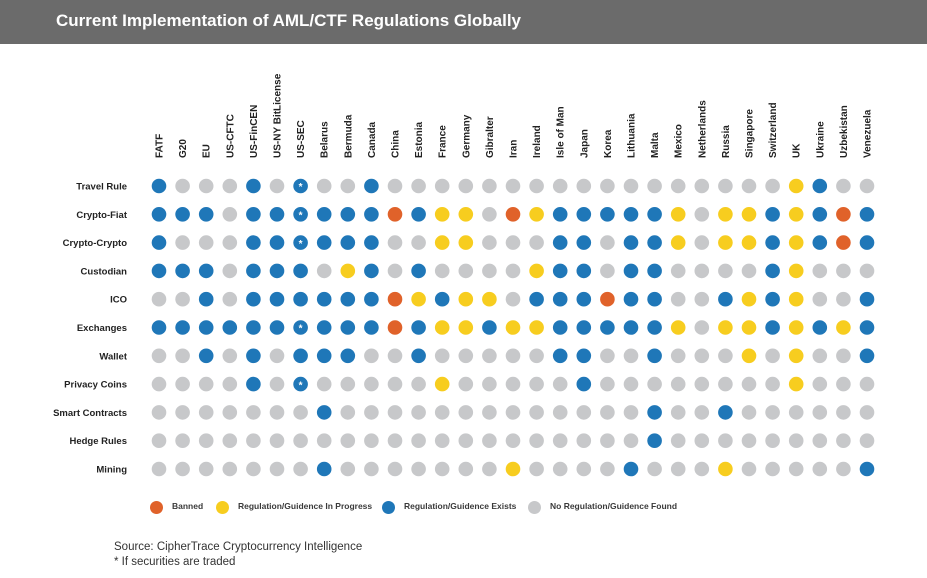 The height and width of the screenshot is (578, 927). Describe the element at coordinates (726, 141) in the screenshot. I see `column-label: Russia` at that location.